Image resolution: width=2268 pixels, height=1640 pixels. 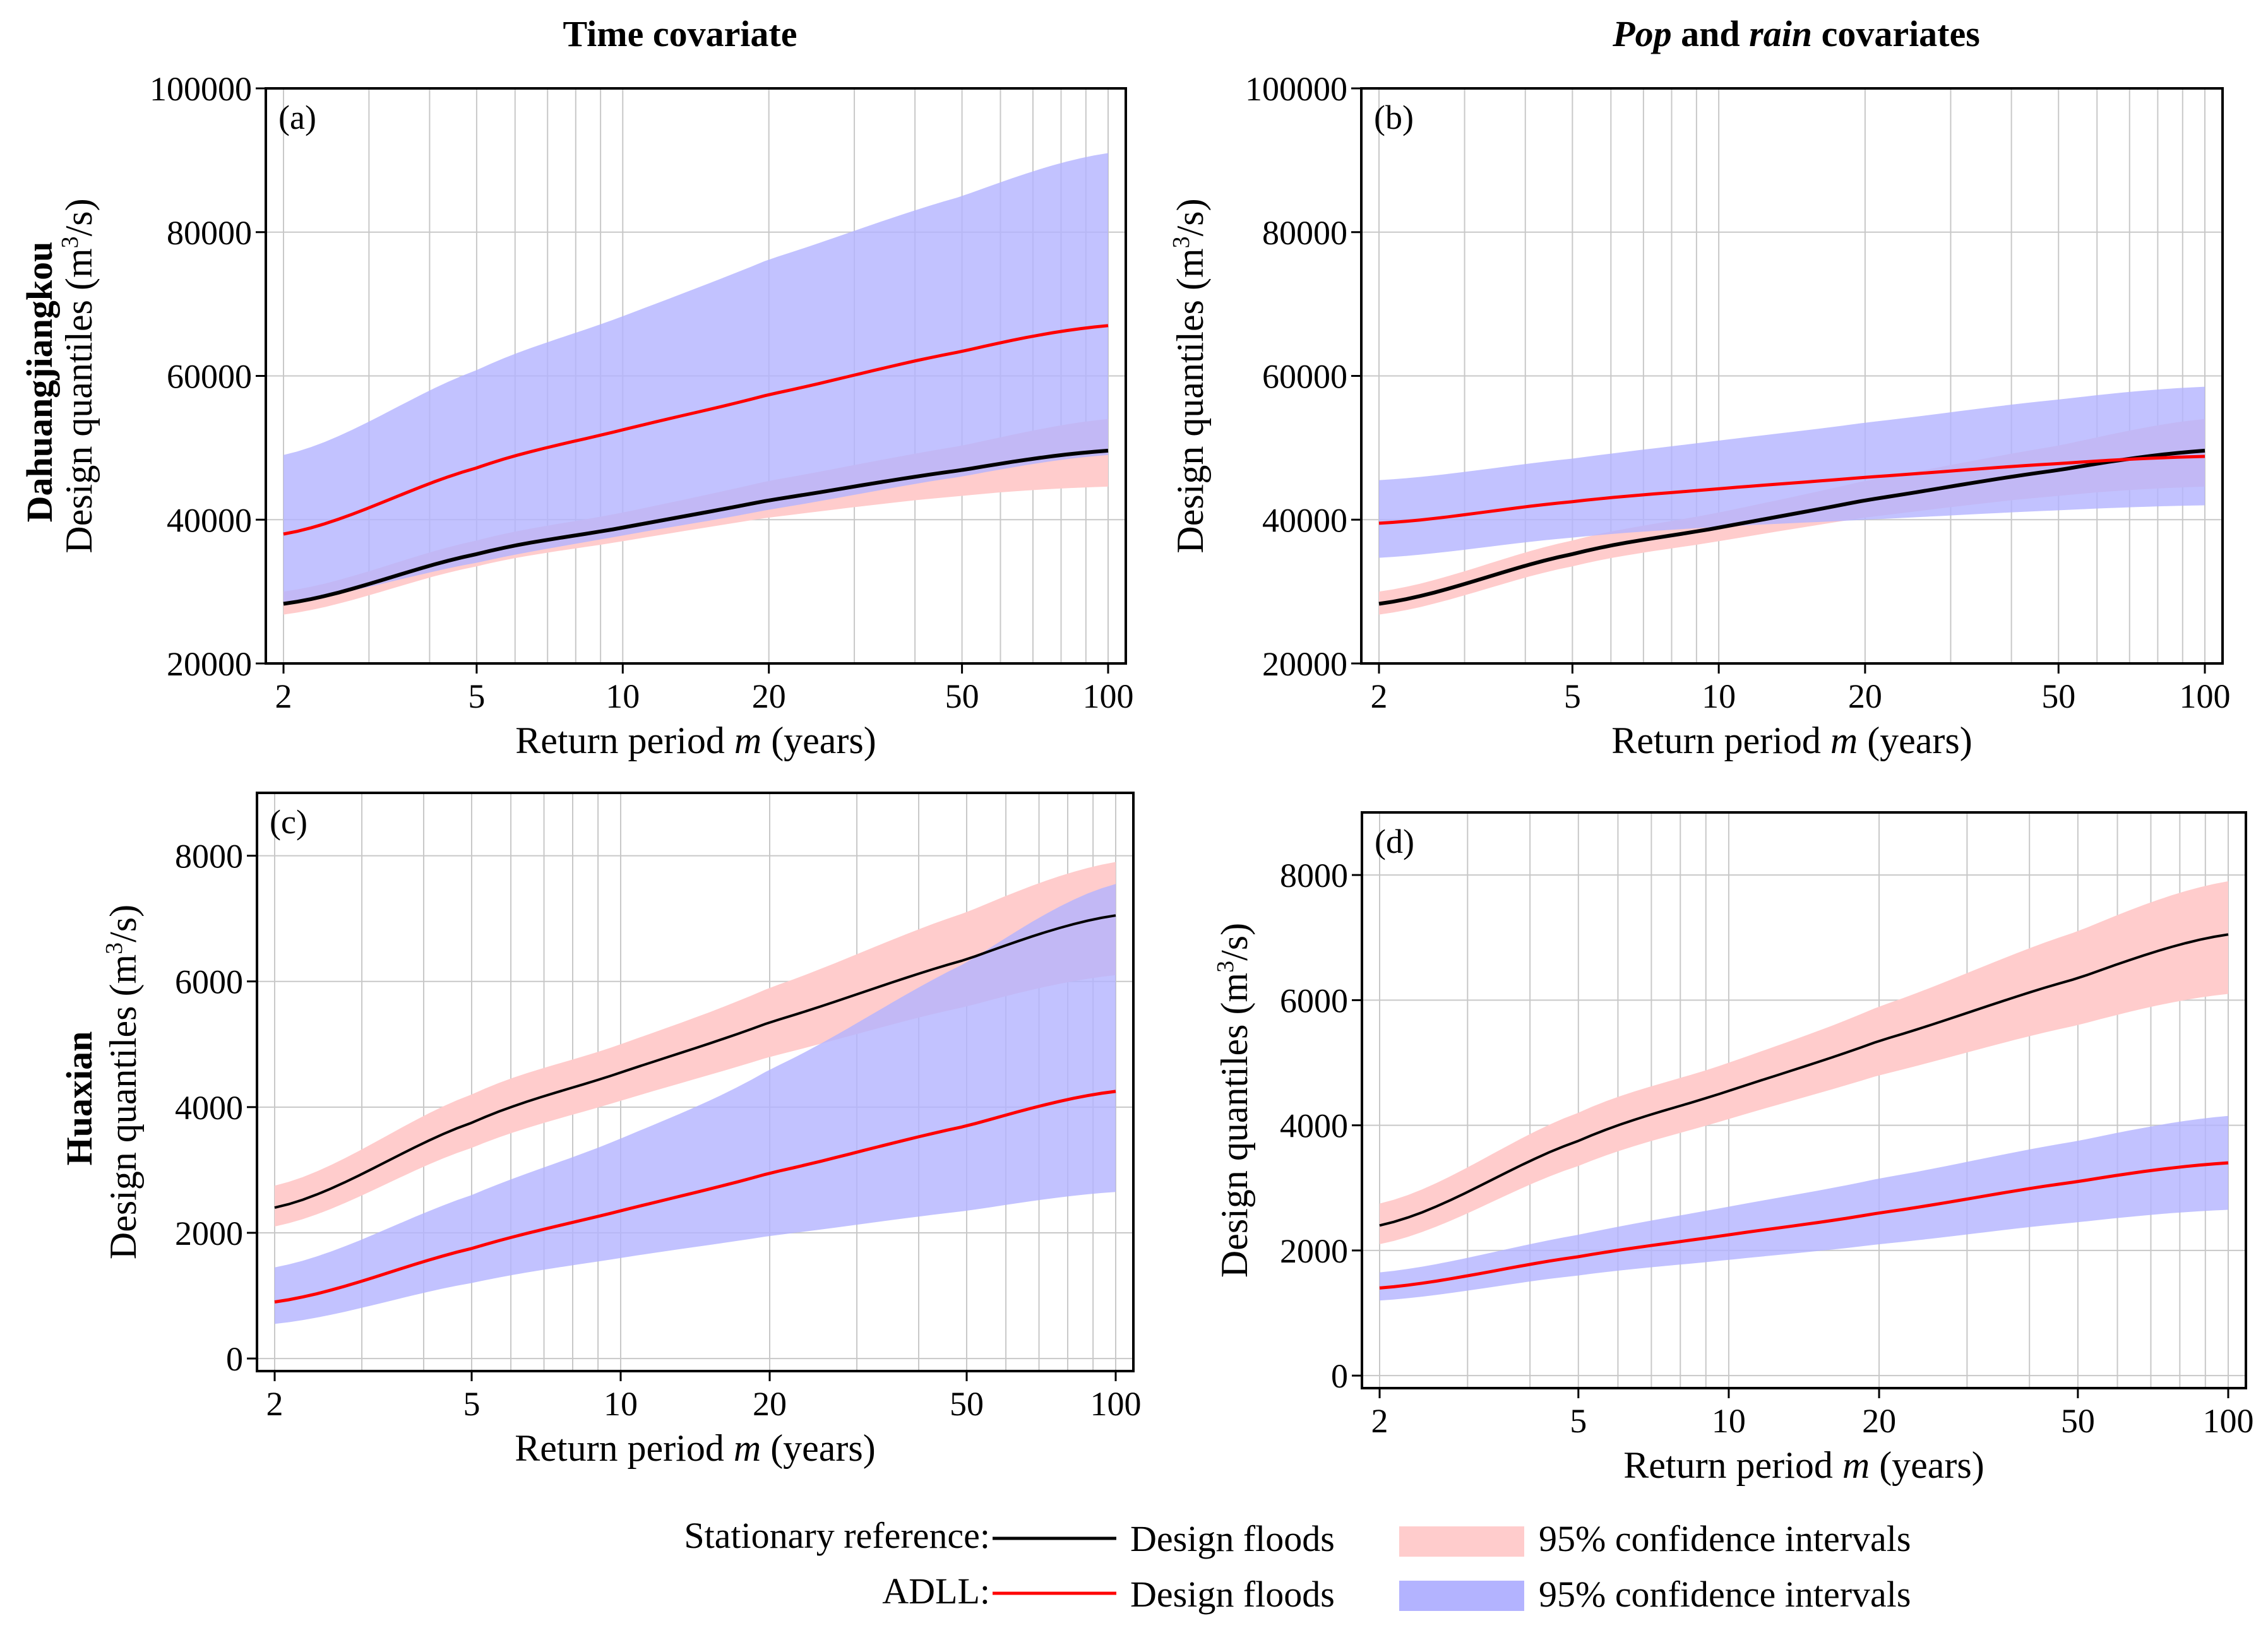 What do you see at coordinates (1232, 1539) in the screenshot?
I see `legend-stationary-design-floods: Design floods` at bounding box center [1232, 1539].